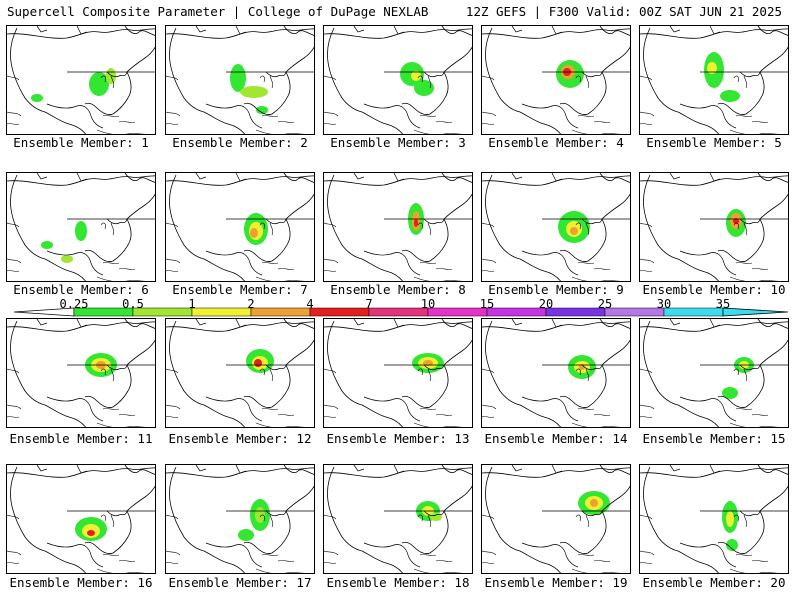  What do you see at coordinates (133, 304) in the screenshot?
I see `legend-tick-label: 0.5` at bounding box center [133, 304].